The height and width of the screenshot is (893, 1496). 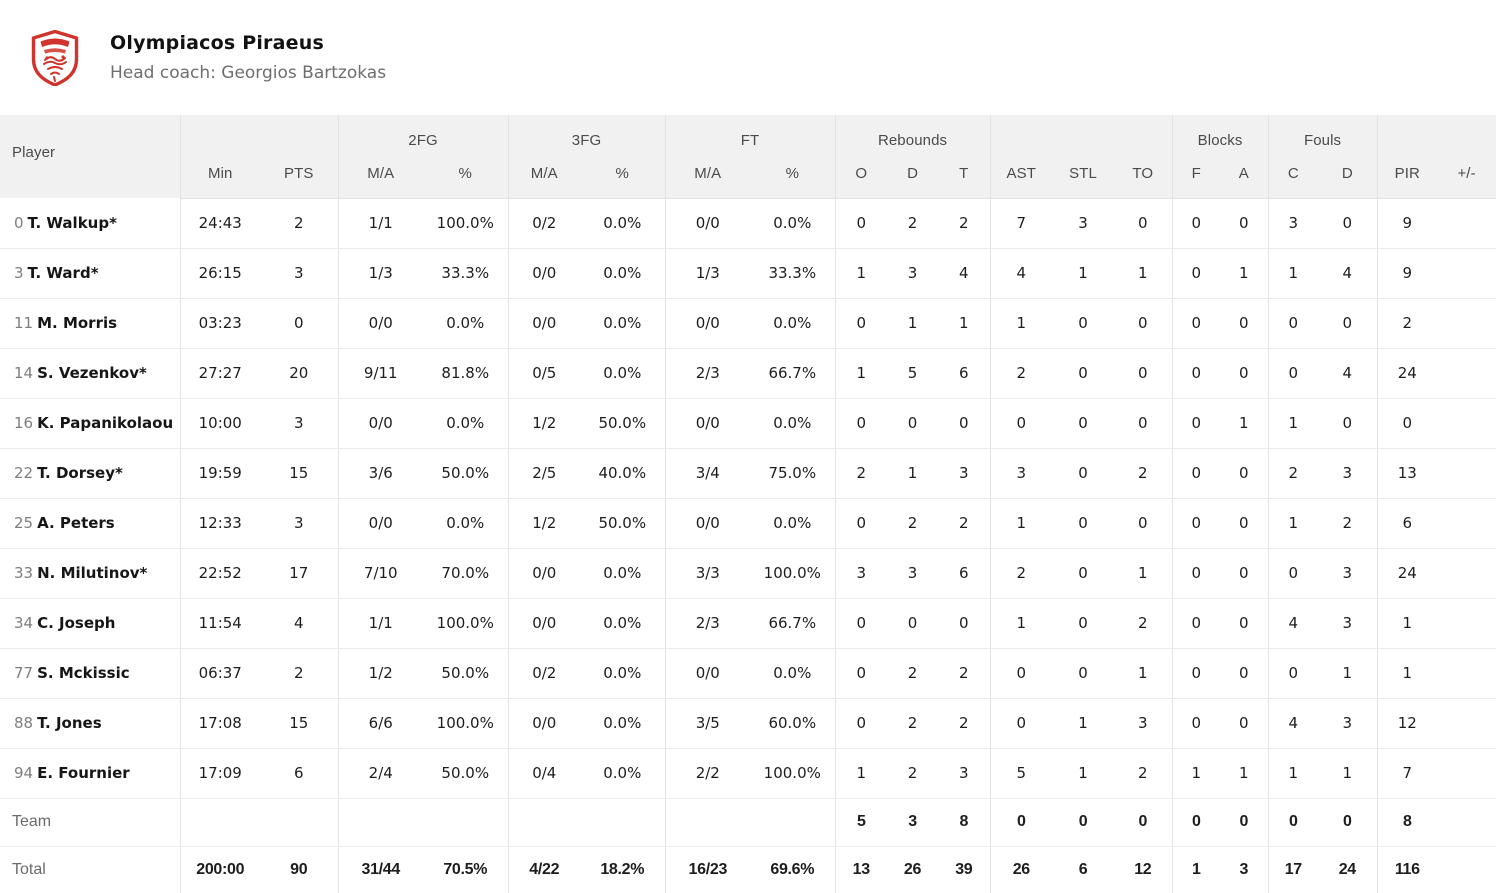 What do you see at coordinates (1407, 177) in the screenshot?
I see `col-header-pir: PIR` at bounding box center [1407, 177].